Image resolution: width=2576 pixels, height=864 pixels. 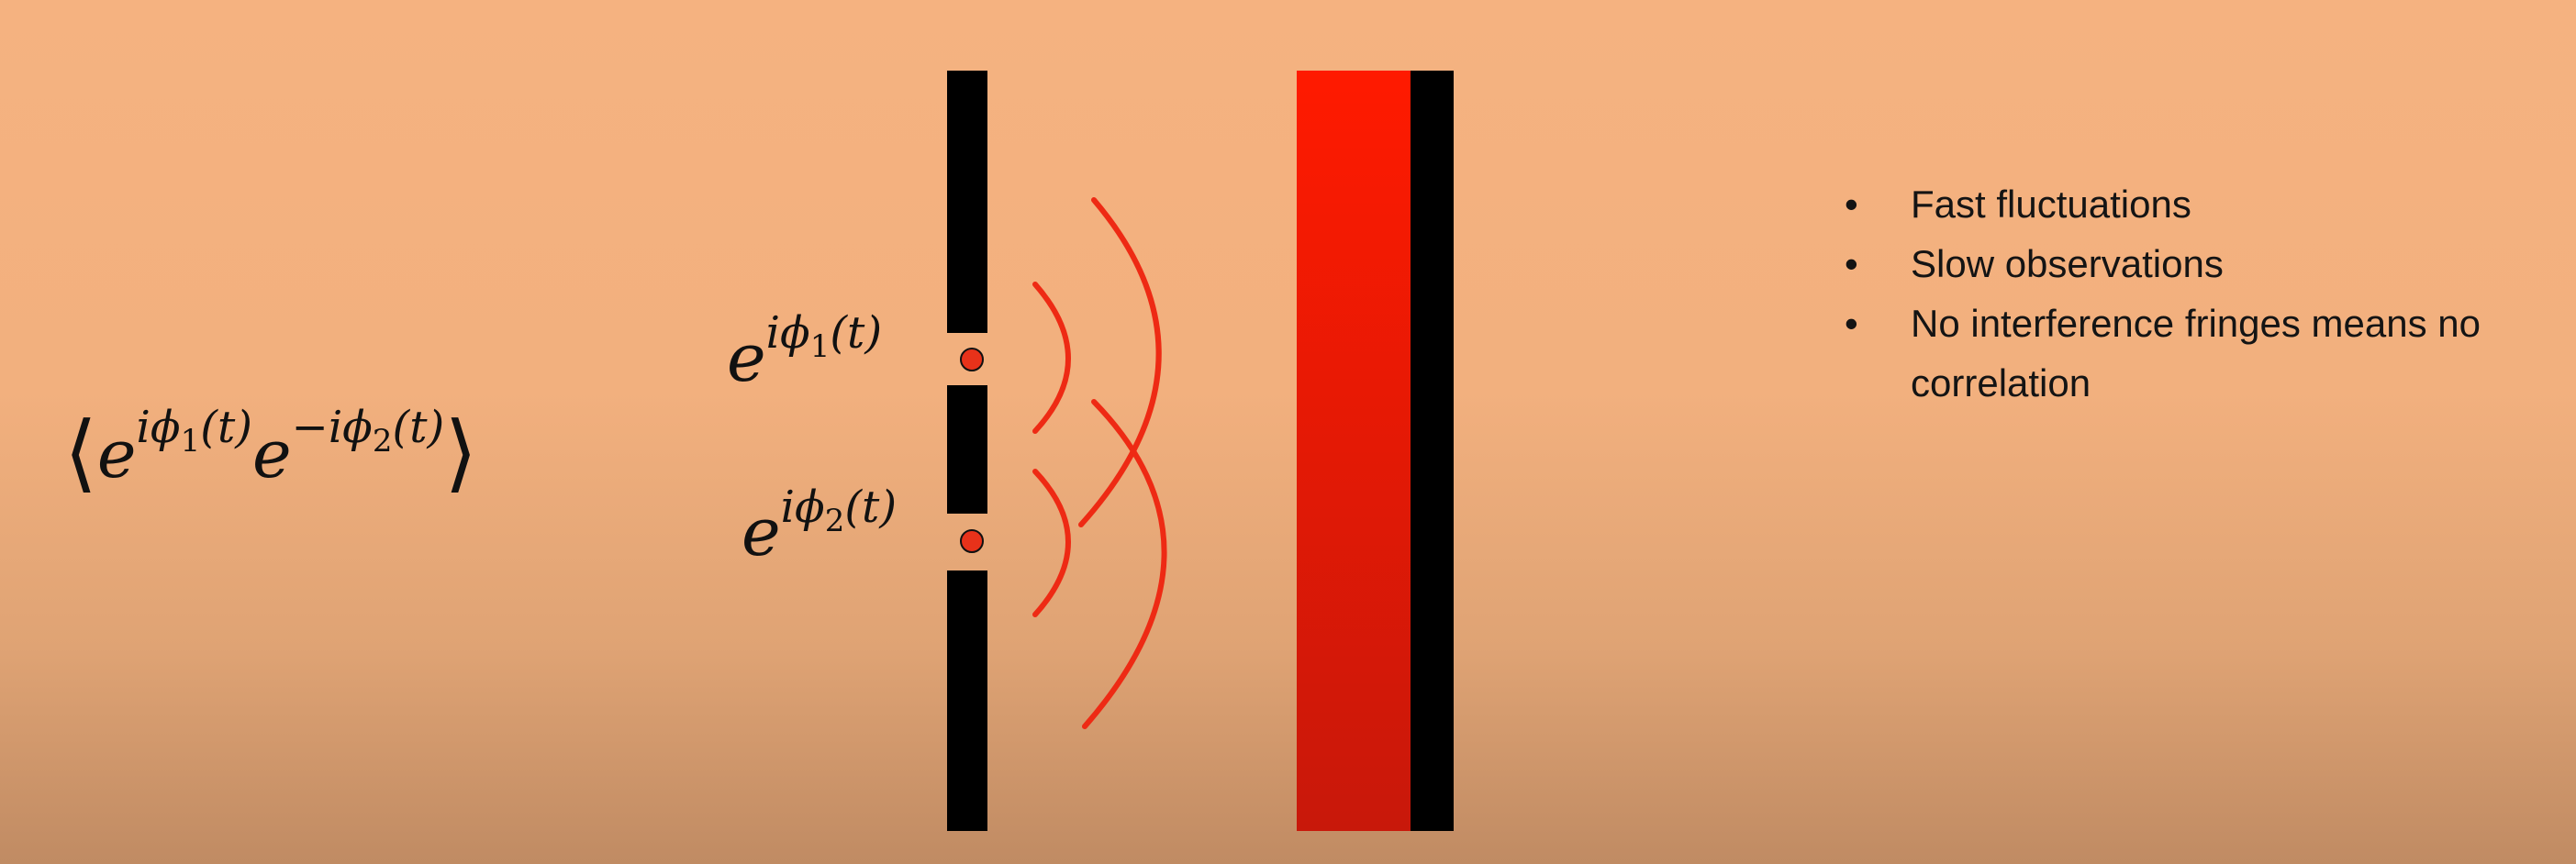 I want to click on barrier-middle, so click(x=967, y=449).